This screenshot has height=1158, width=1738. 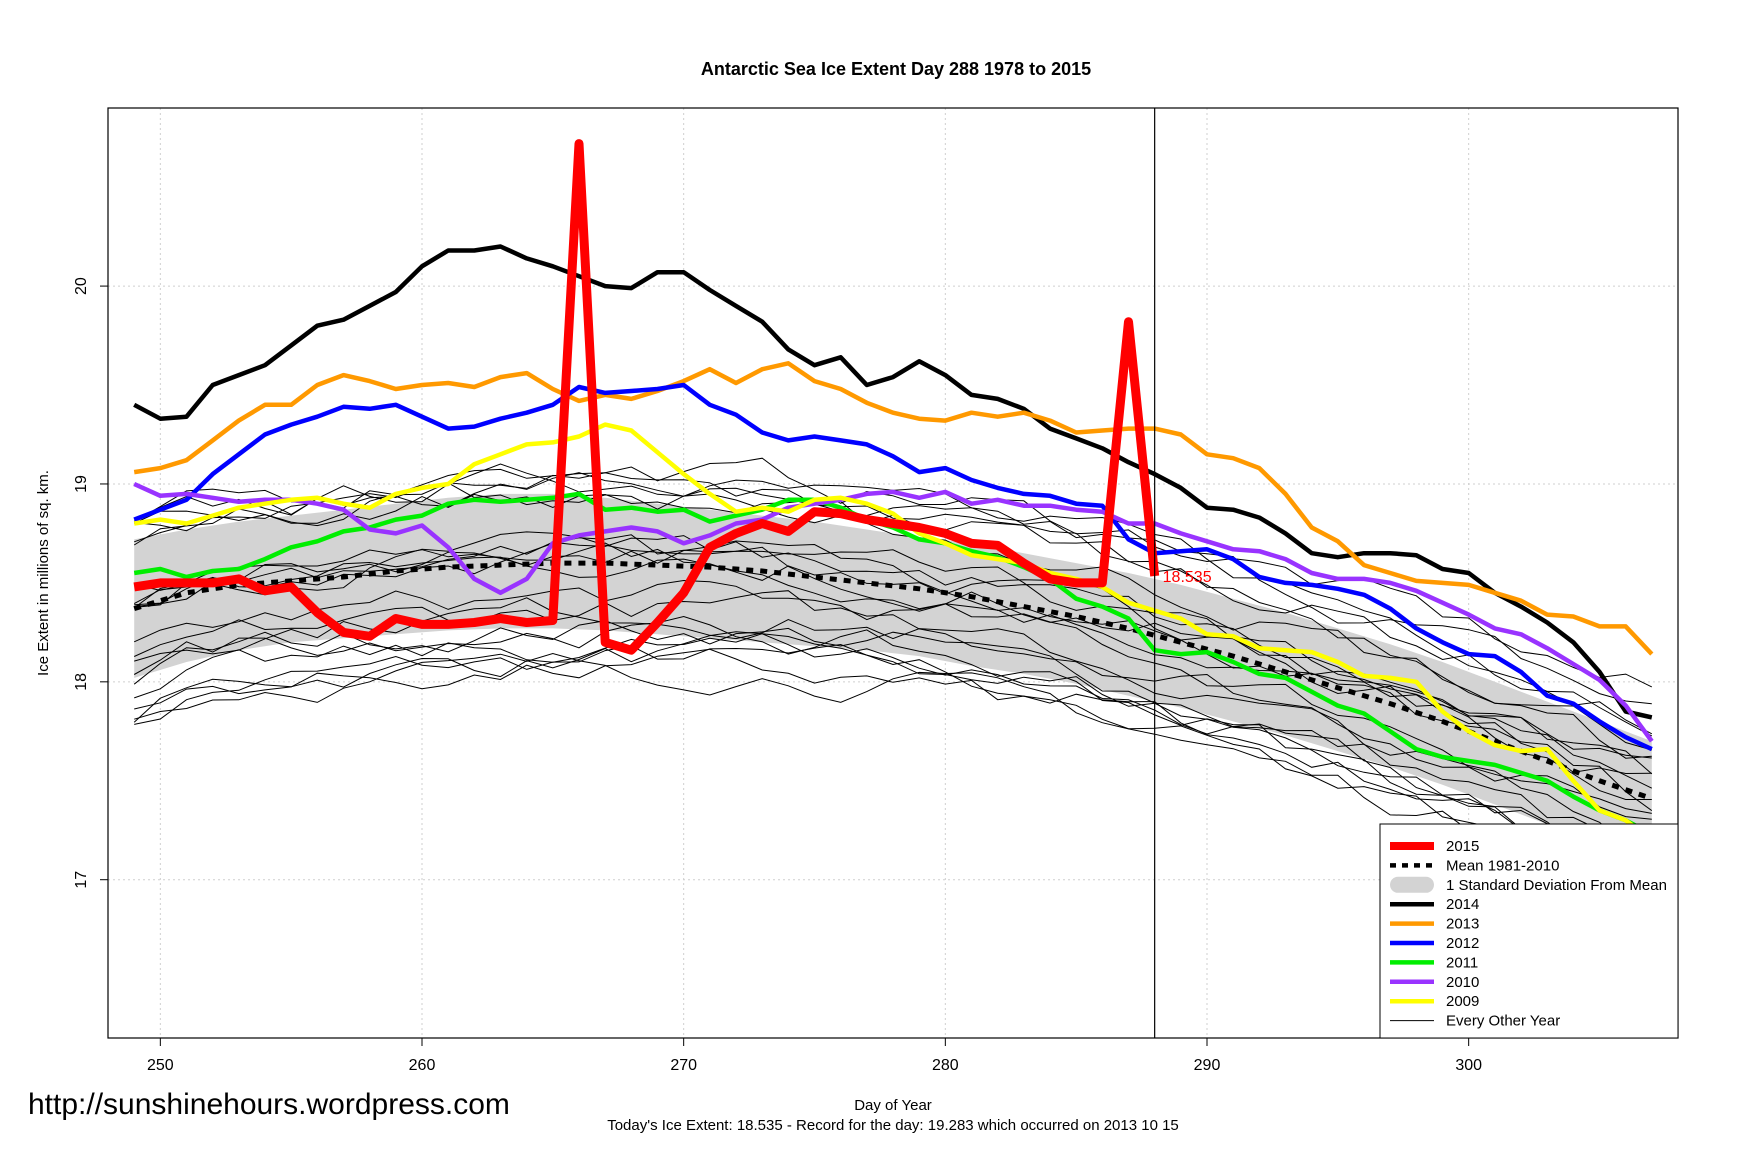 I want to click on legend-label-band: 1 Standard Deviation From Mean, so click(x=1556, y=885).